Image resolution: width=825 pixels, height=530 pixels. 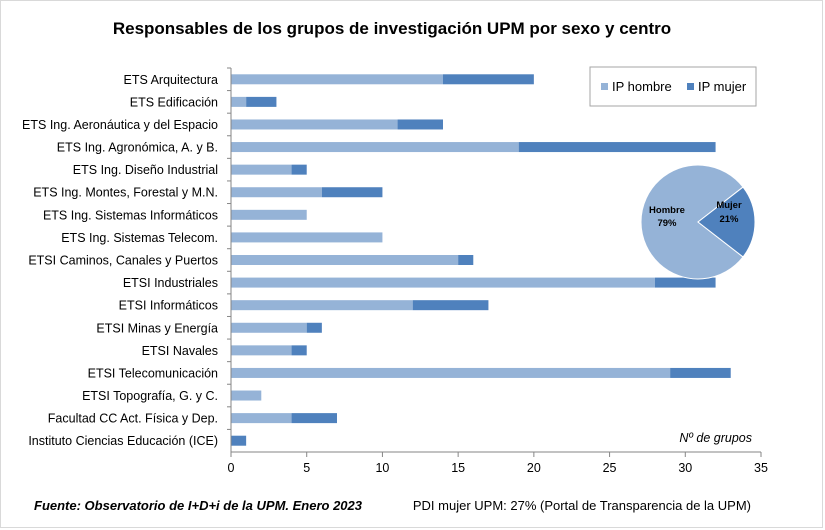 I want to click on category-label-ets-ing-sistemas-telecom: ETS Ing. Sistemas Telecom., so click(x=139, y=238).